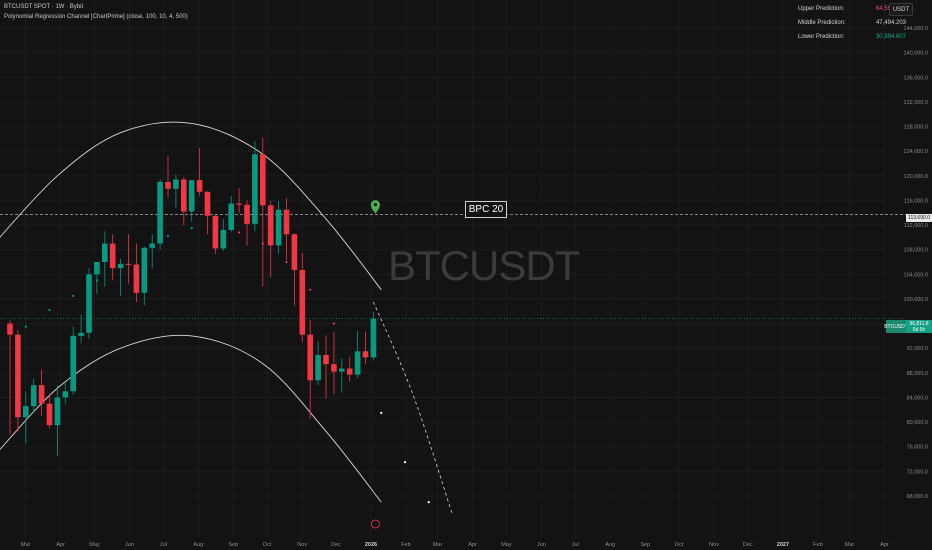  Describe the element at coordinates (822, 23) in the screenshot. I see `middle-prediction-label: Middle Prediction:` at that location.